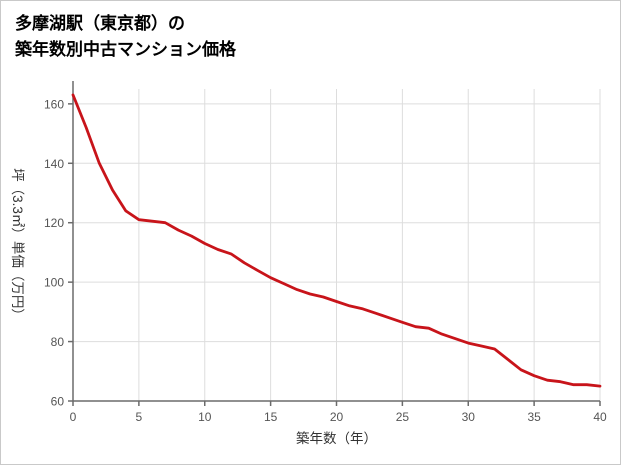 Image resolution: width=621 pixels, height=465 pixels. I want to click on x-tick-label: 40, so click(600, 417).